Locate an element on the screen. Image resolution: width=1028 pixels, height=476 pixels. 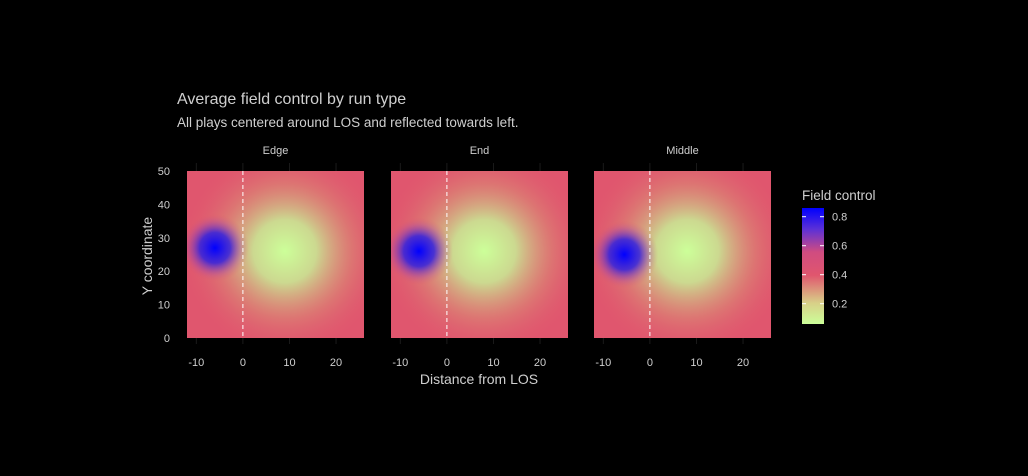
panel-label: Edge is located at coordinates (276, 151).